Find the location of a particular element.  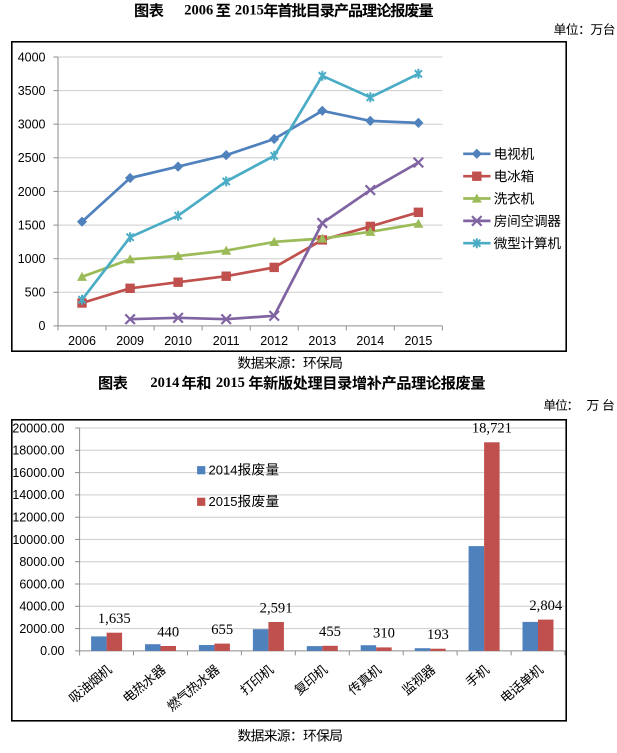

svg-text: 16000.00 is located at coordinates (38, 473).